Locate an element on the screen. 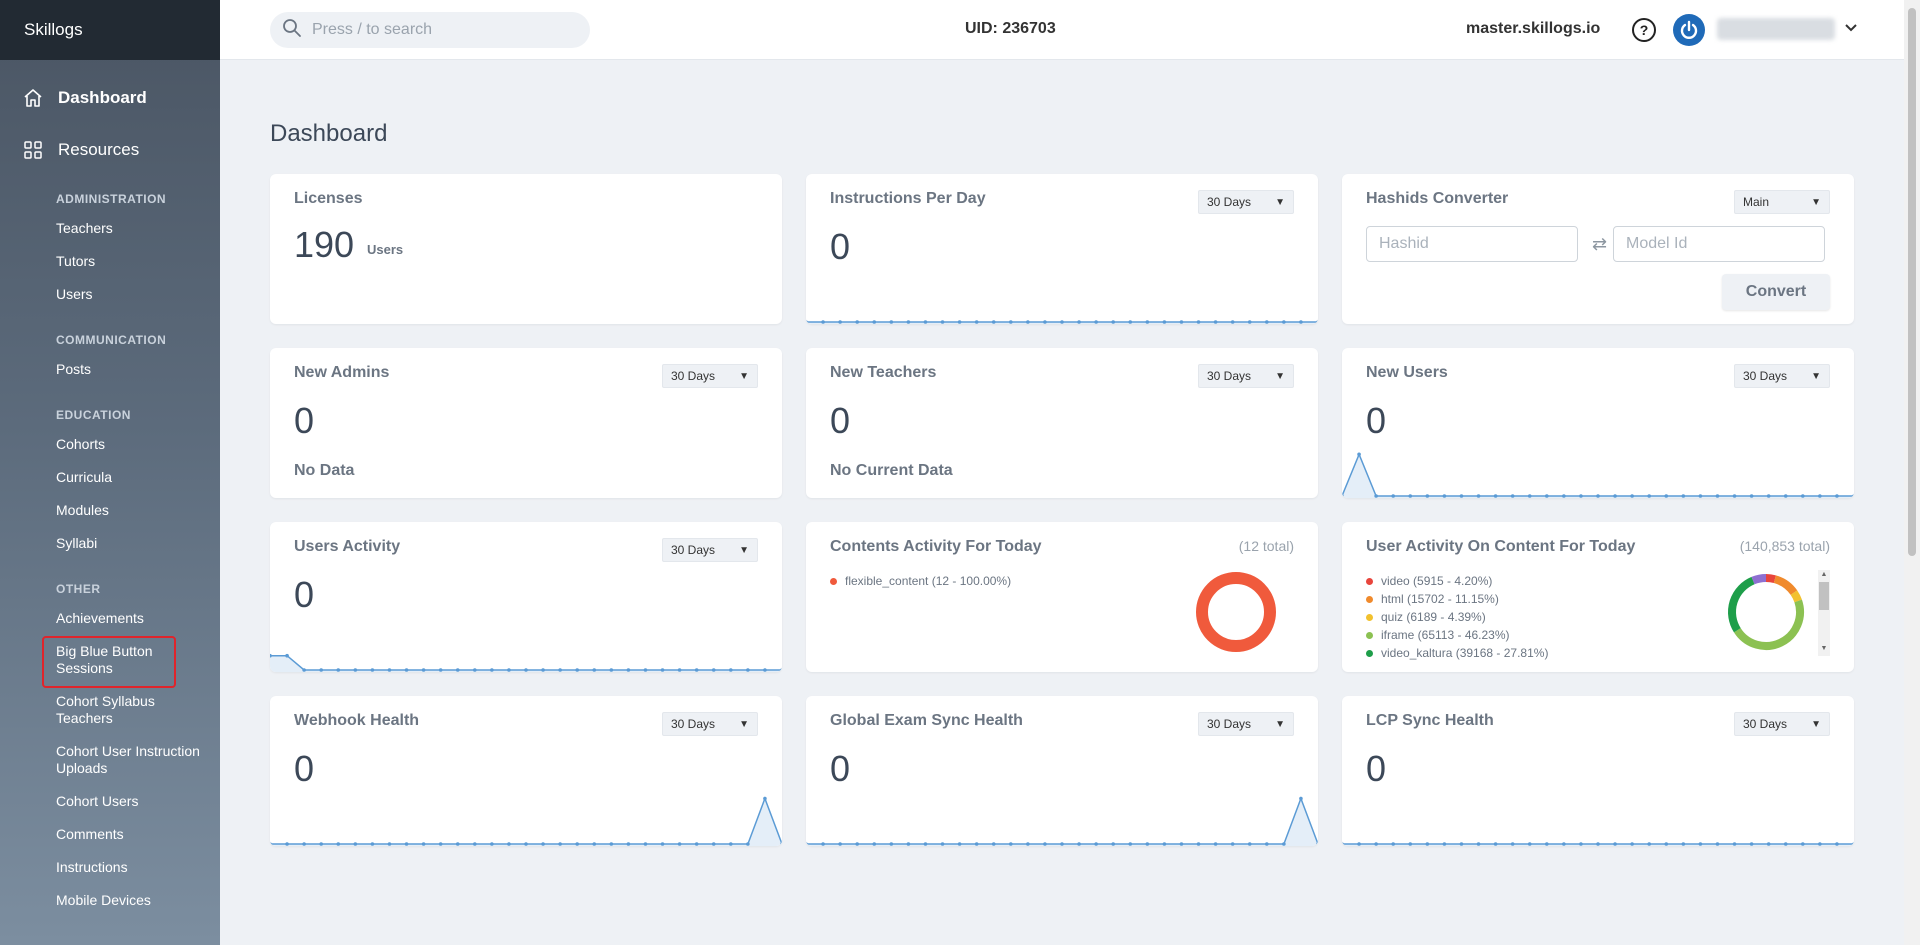 This screenshot has height=945, width=1920. section-communication: Communication is located at coordinates (111, 340).